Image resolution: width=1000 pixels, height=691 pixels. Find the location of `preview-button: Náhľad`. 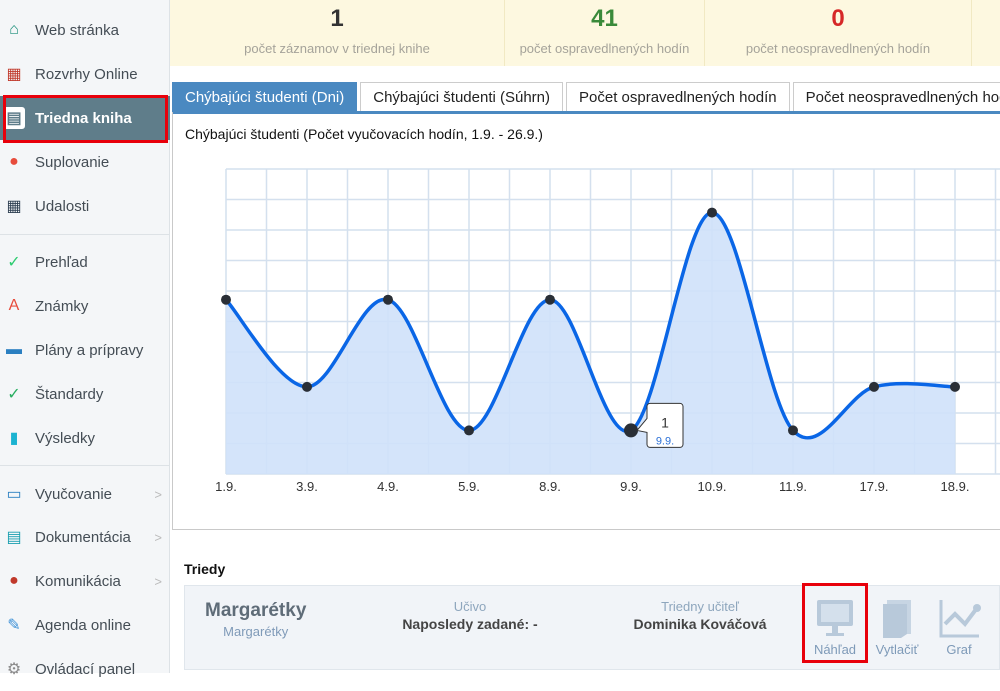

preview-button: Náhľad is located at coordinates (835, 627).